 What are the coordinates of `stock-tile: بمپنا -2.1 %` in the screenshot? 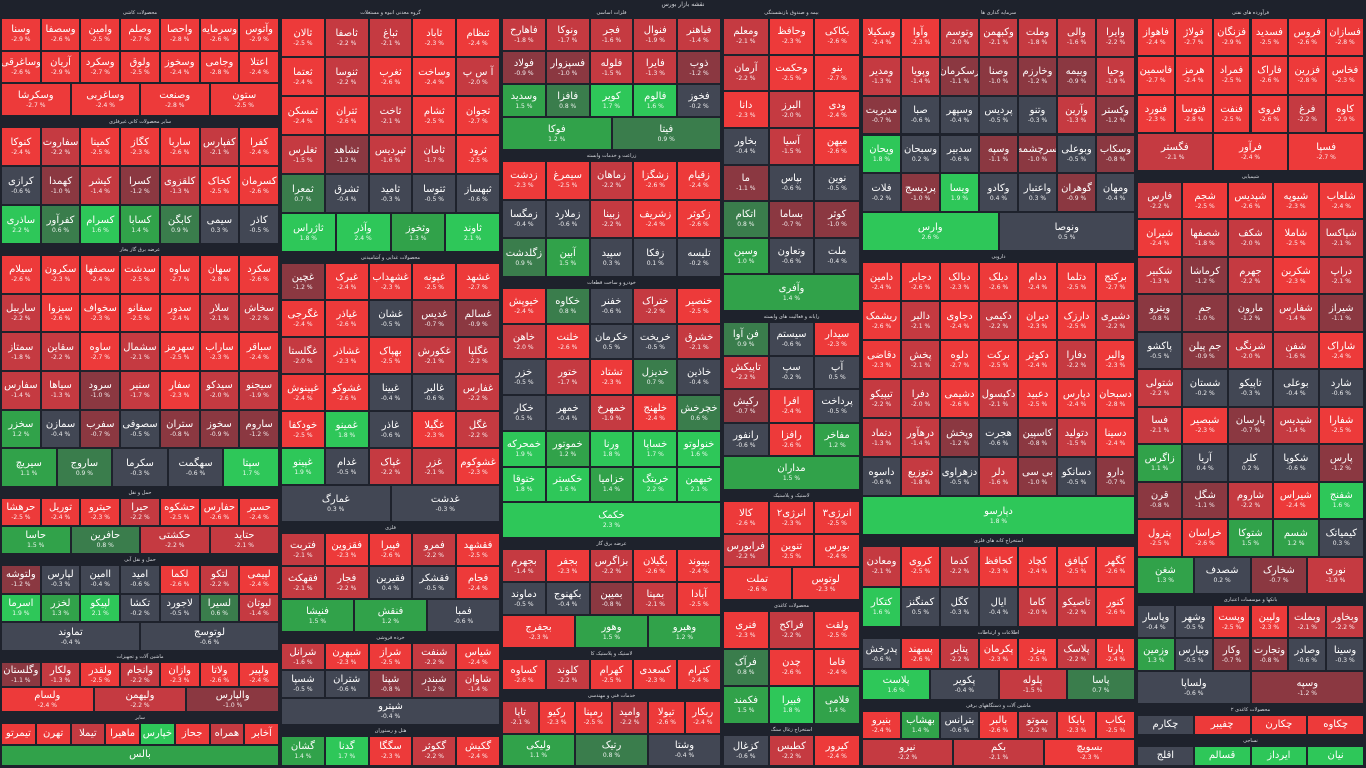 It's located at (655, 598).